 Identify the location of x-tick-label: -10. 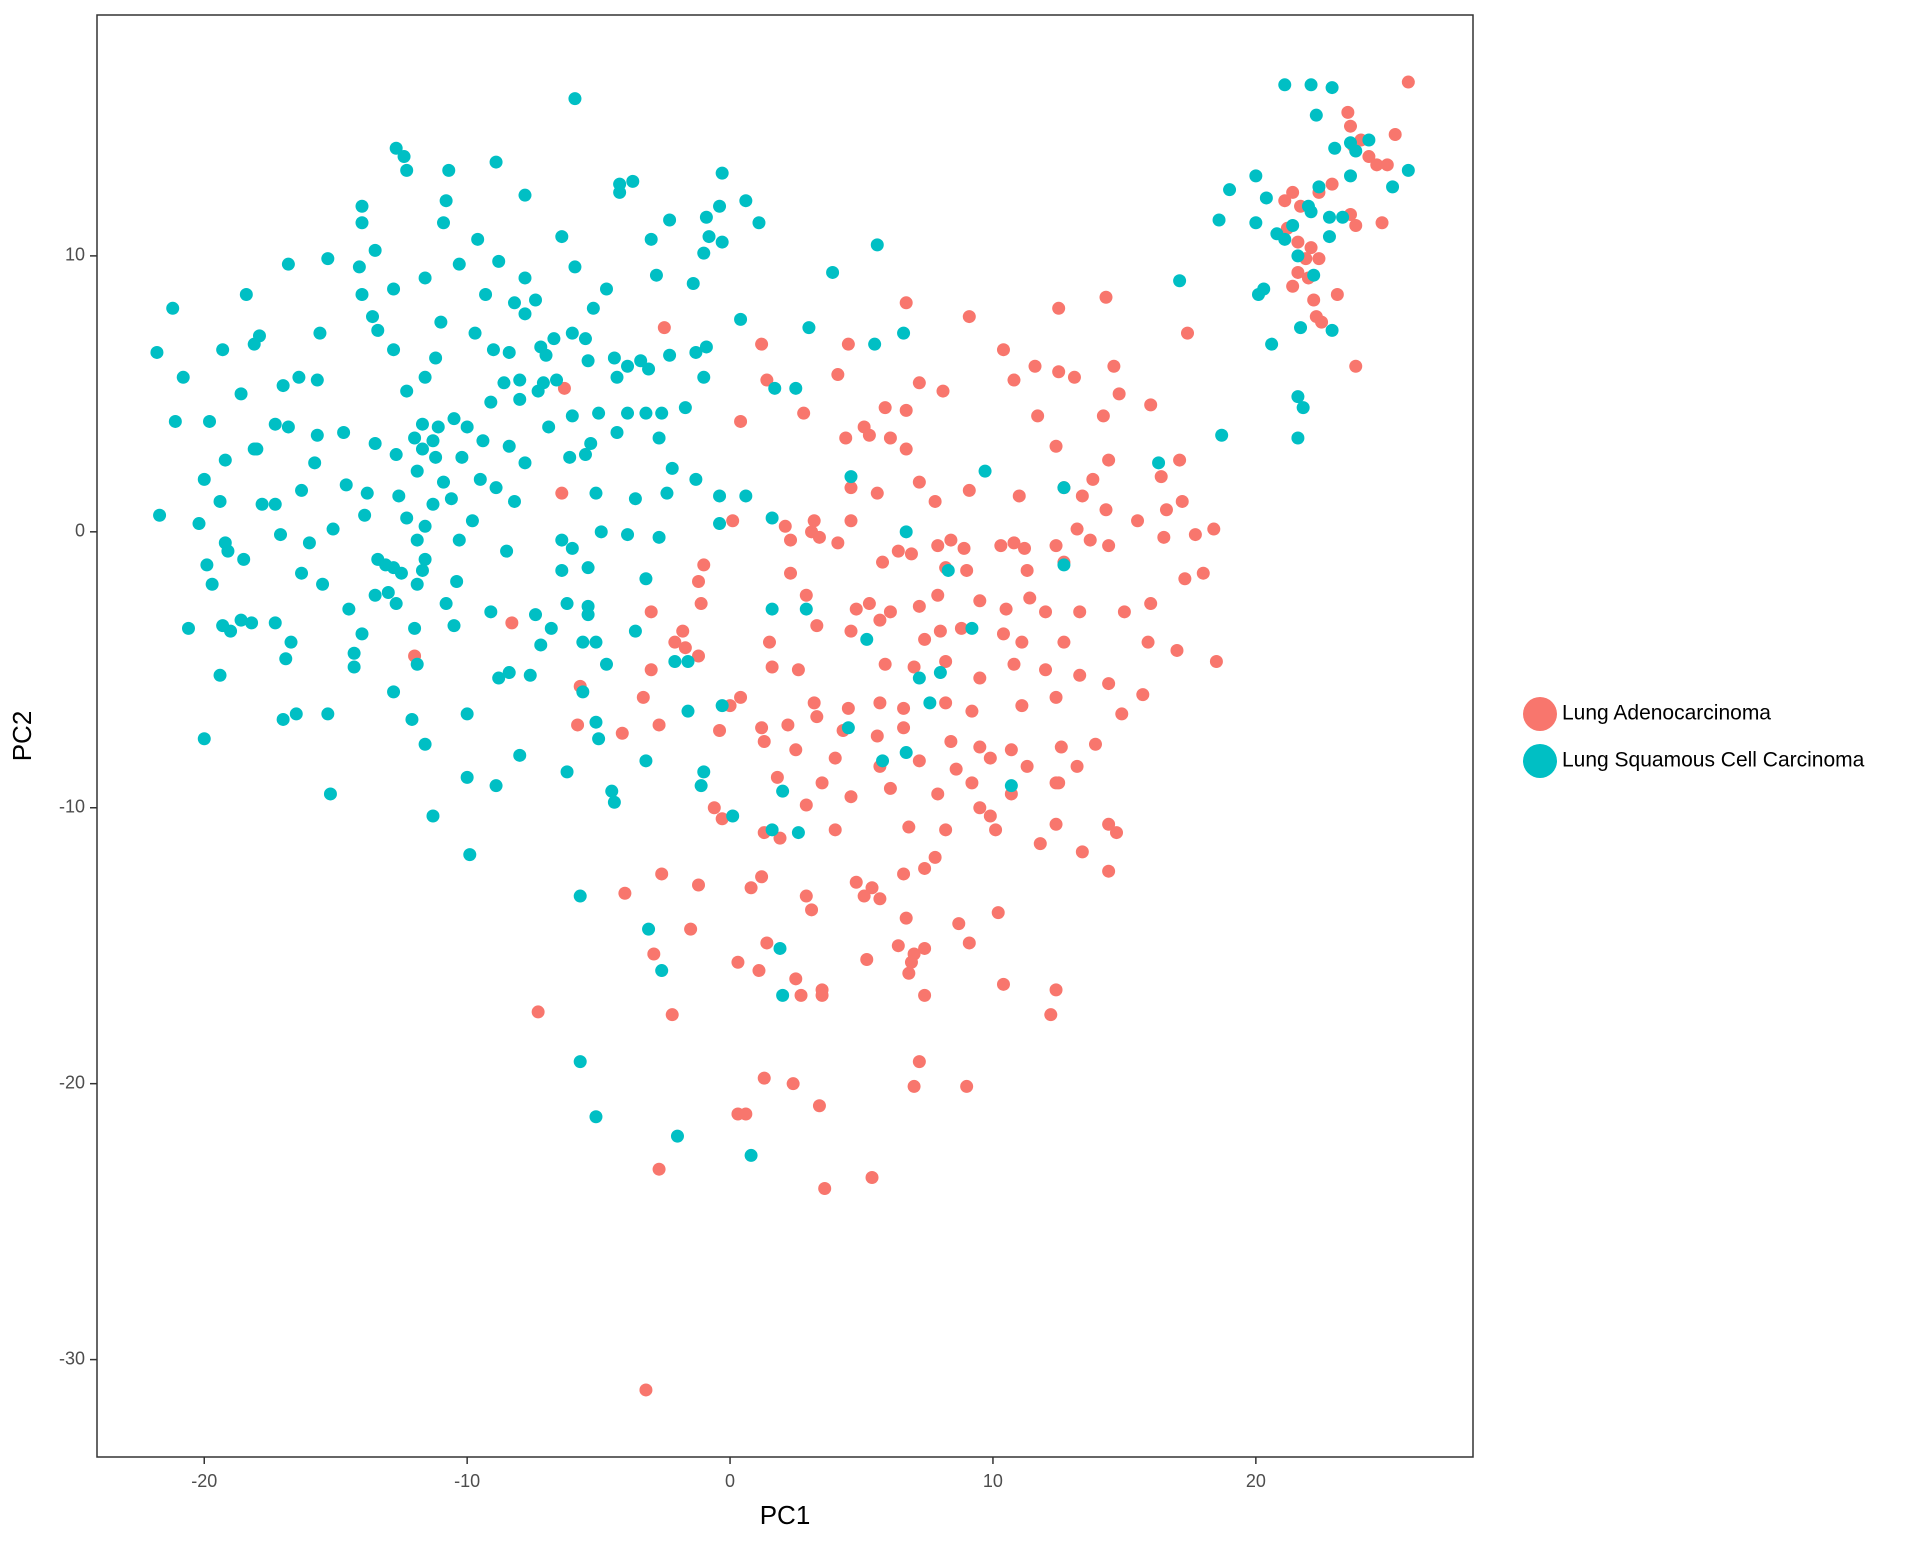
(467, 1481).